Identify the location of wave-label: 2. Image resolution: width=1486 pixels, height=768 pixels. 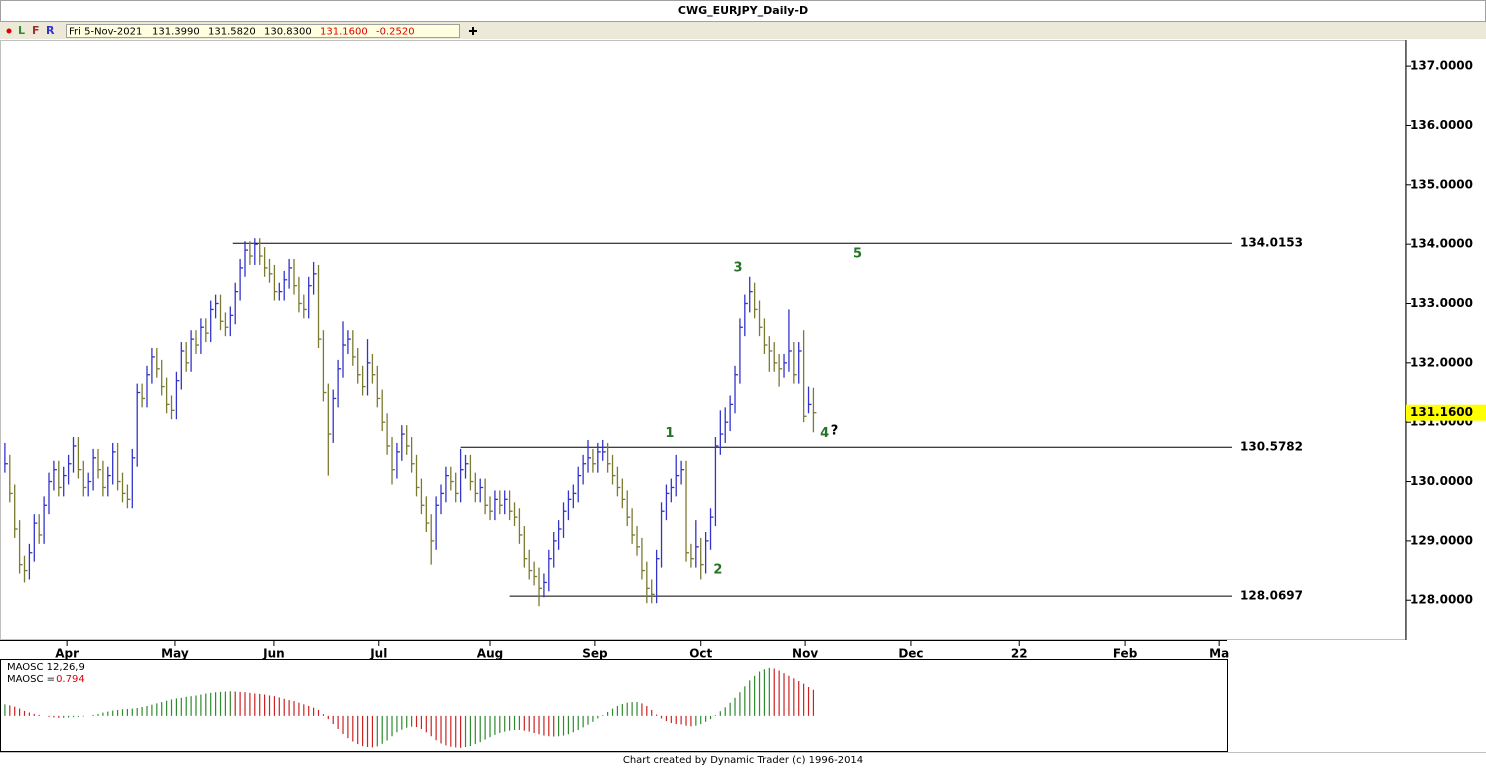
(717, 569).